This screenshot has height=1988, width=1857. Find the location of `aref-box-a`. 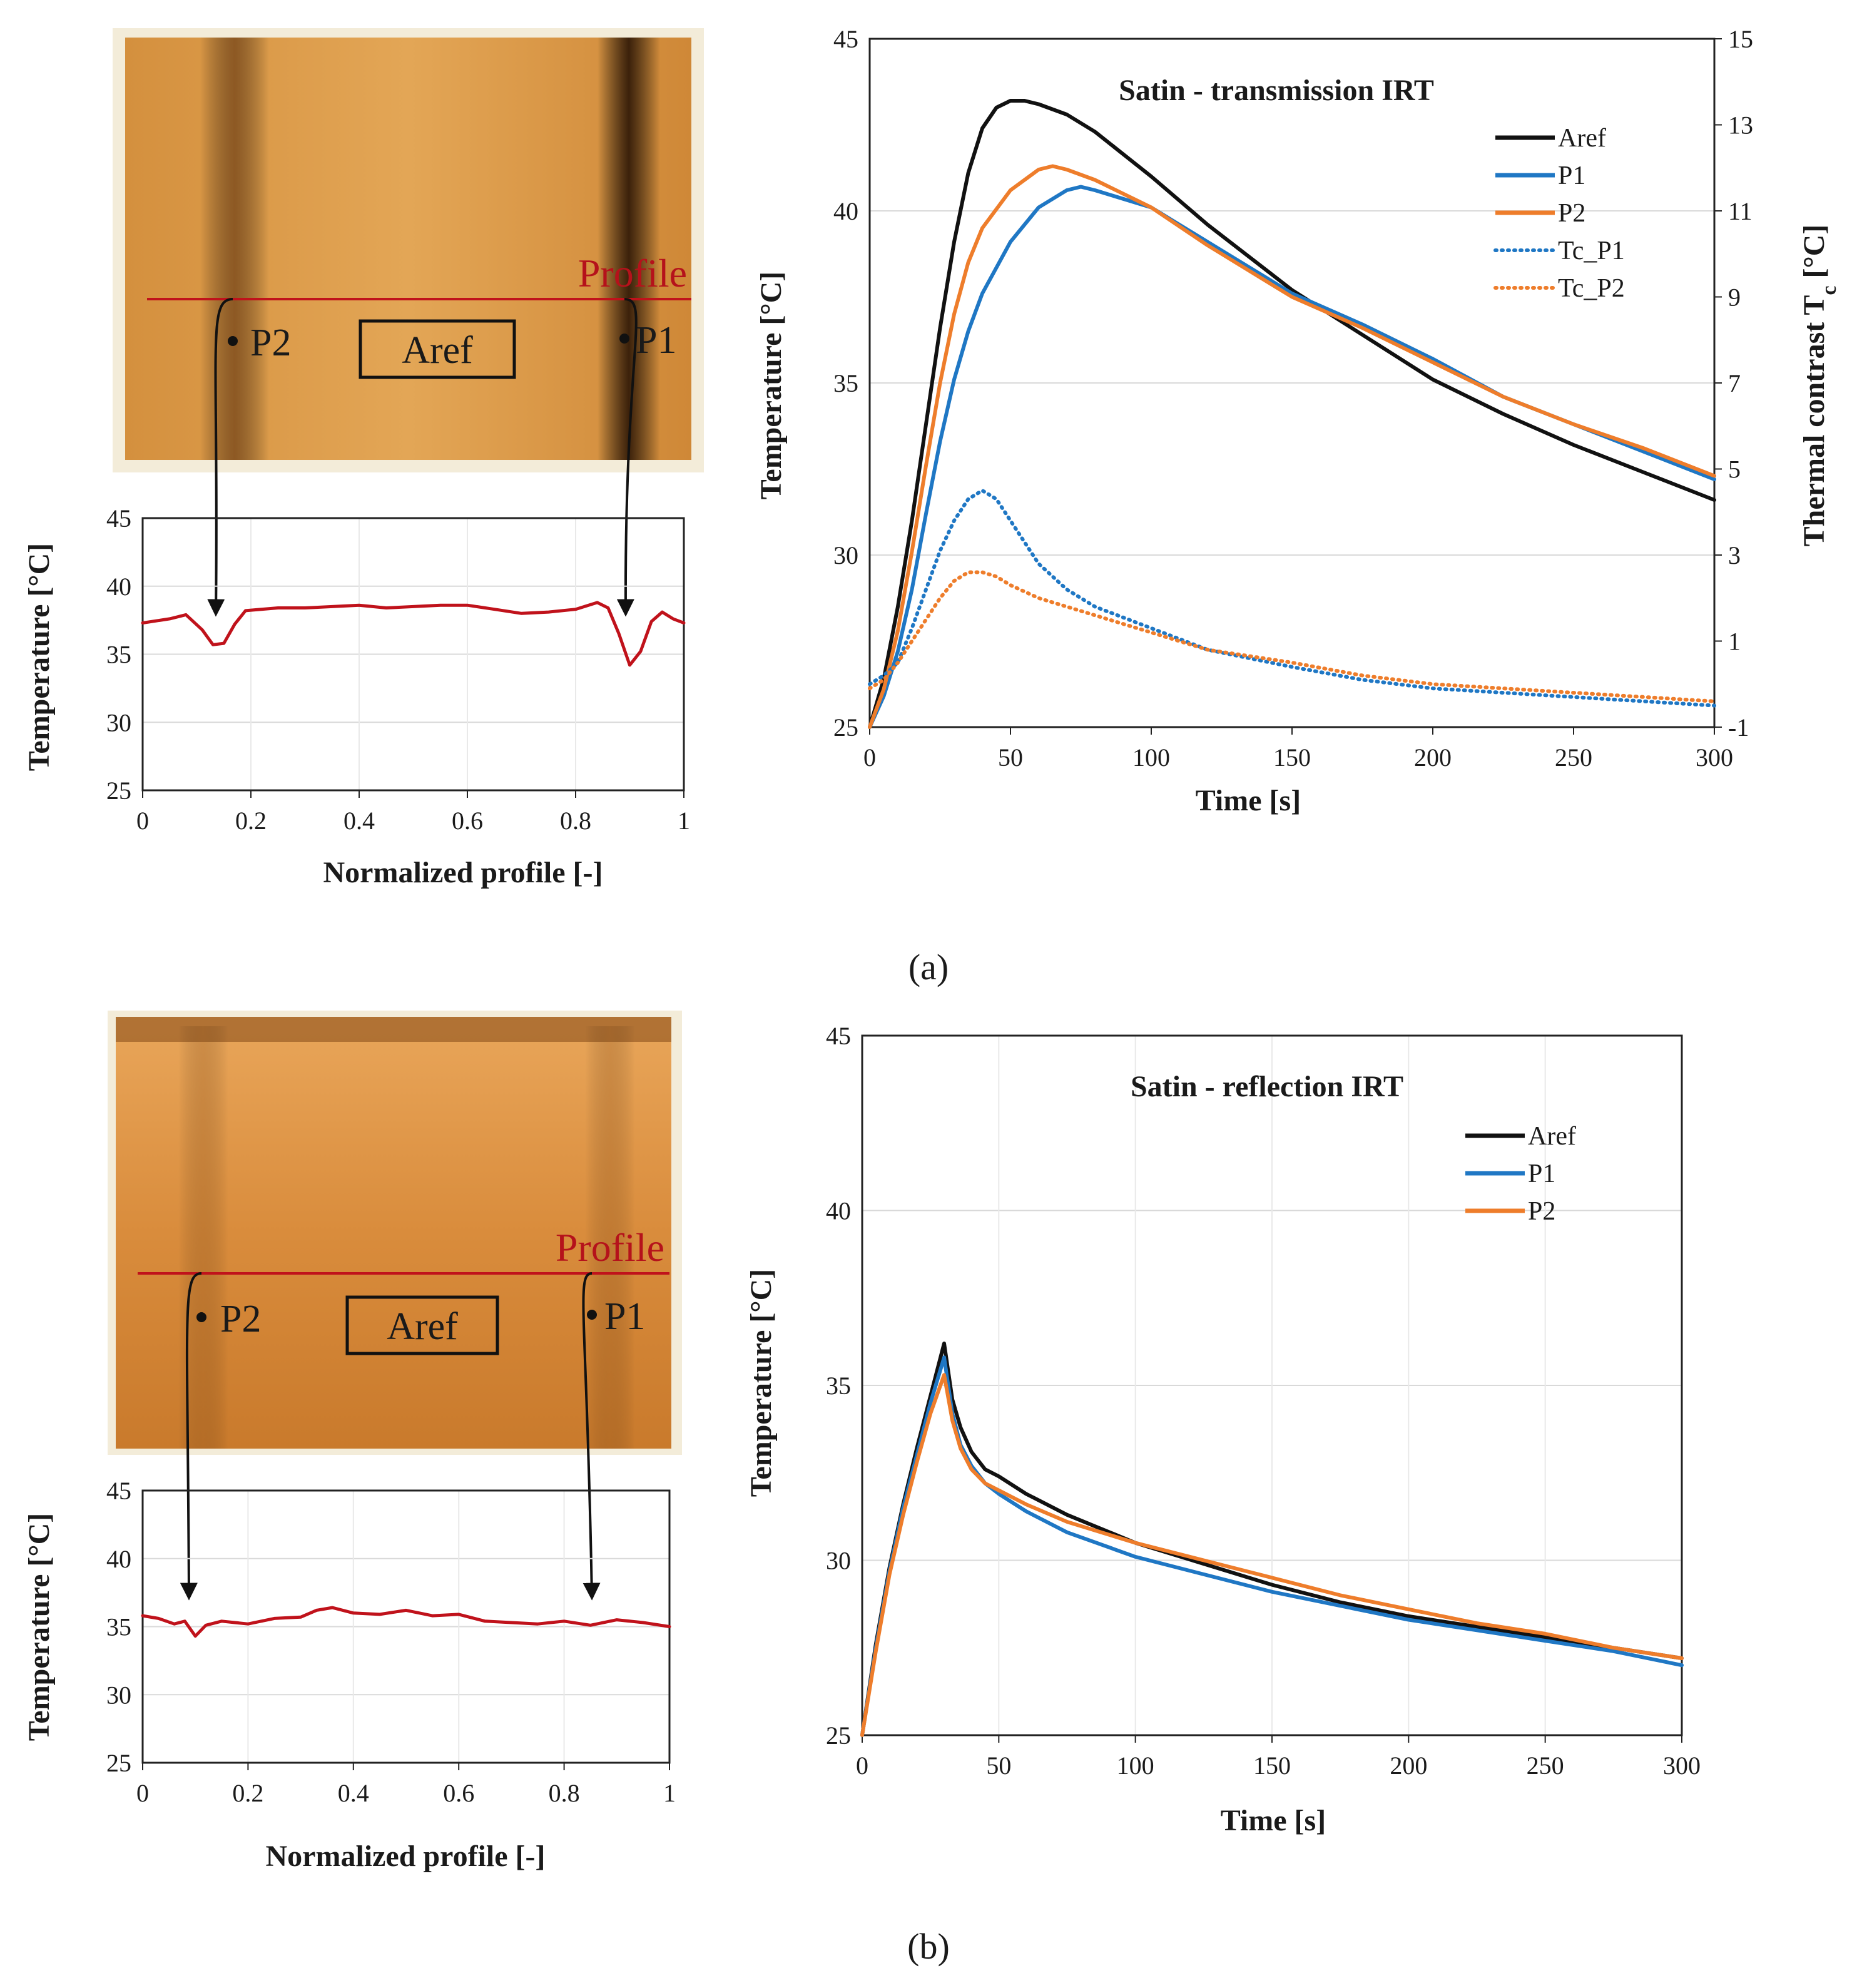

aref-box-a is located at coordinates (438, 349).